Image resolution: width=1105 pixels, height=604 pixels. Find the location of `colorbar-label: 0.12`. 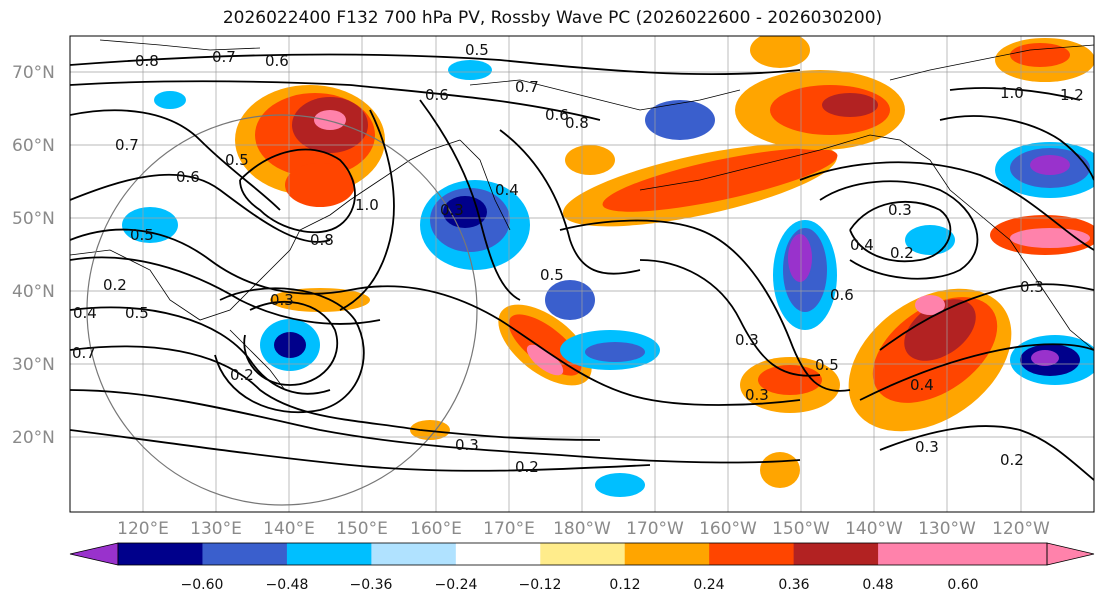

colorbar-label: 0.12 is located at coordinates (624, 585).